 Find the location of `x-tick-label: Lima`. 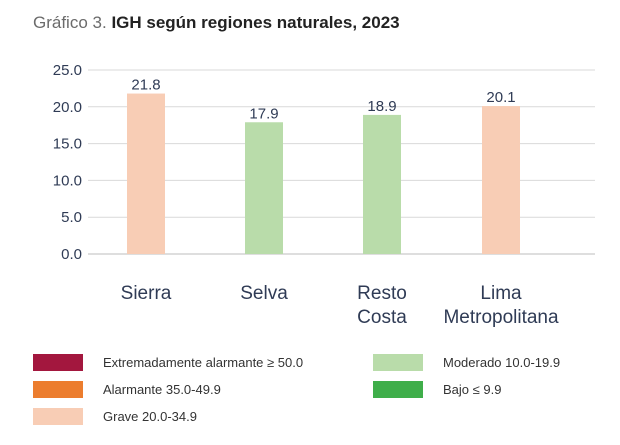

x-tick-label: Lima is located at coordinates (501, 293).